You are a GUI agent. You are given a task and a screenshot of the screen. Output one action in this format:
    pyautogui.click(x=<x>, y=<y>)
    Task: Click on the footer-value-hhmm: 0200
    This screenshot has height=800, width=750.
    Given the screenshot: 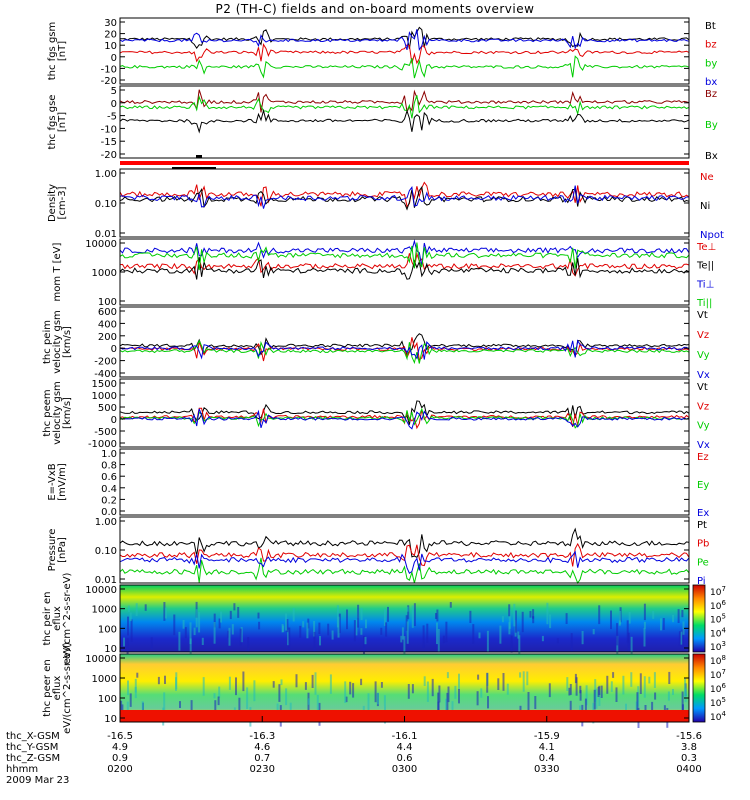 What is the action you would take?
    pyautogui.click(x=120, y=769)
    